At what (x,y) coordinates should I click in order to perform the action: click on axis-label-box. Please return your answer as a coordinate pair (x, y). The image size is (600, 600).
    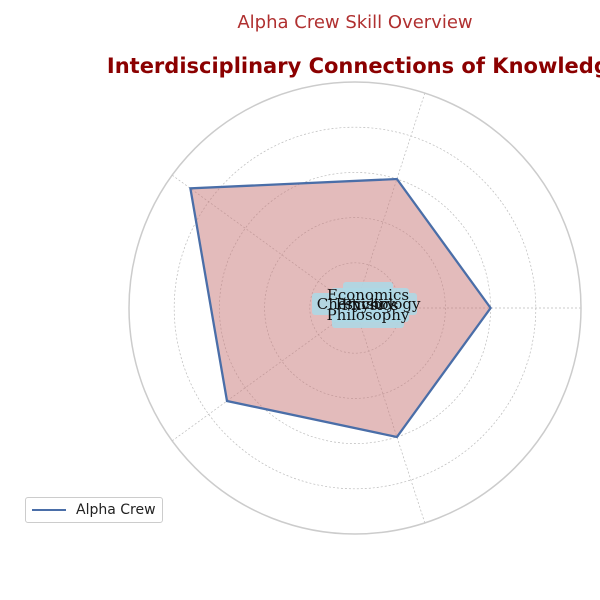
    Looking at the image, I should click on (368, 315).